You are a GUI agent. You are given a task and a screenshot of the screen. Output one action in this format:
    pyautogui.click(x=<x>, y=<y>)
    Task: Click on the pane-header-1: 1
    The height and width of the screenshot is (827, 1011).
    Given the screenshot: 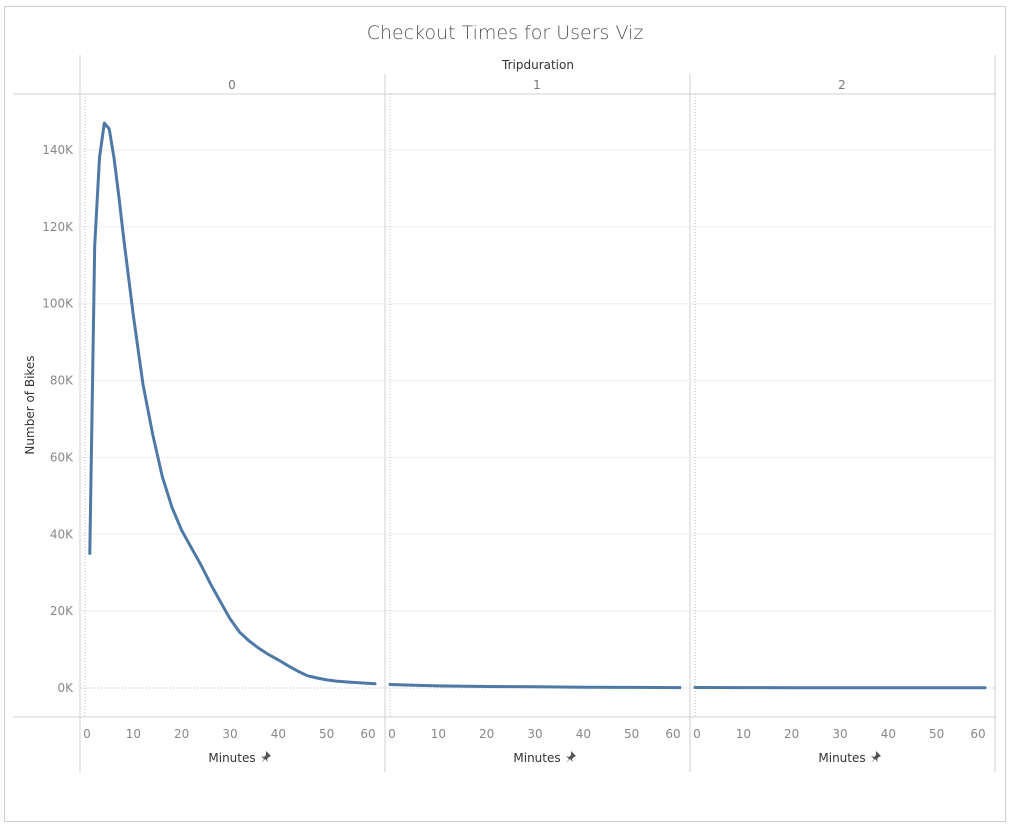 What is the action you would take?
    pyautogui.click(x=537, y=85)
    